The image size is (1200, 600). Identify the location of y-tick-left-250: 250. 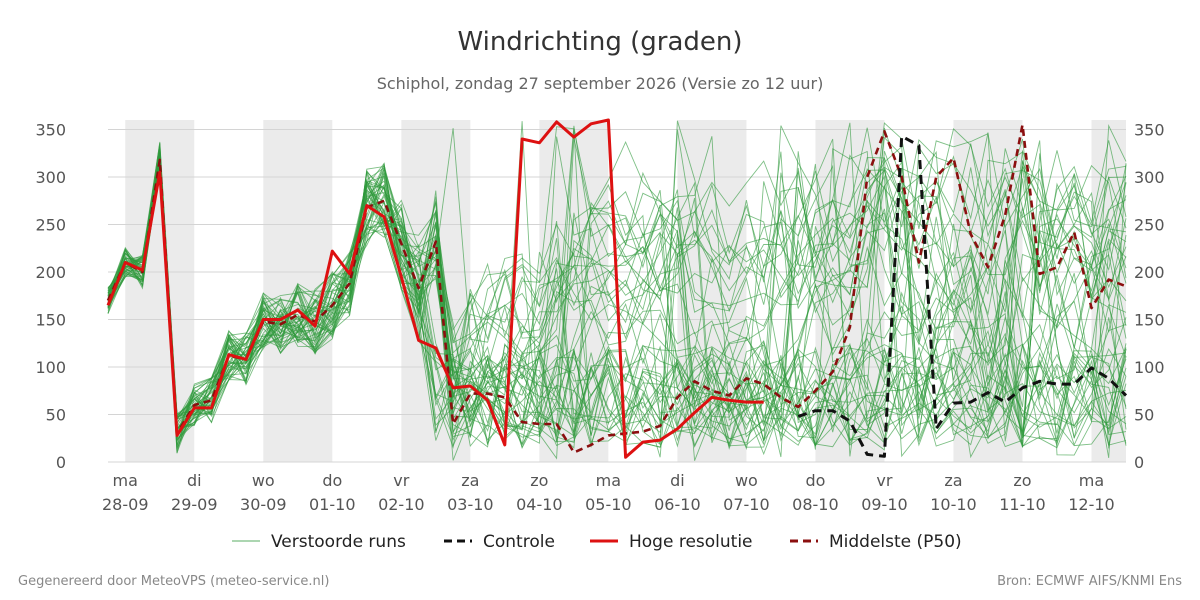
(50, 225).